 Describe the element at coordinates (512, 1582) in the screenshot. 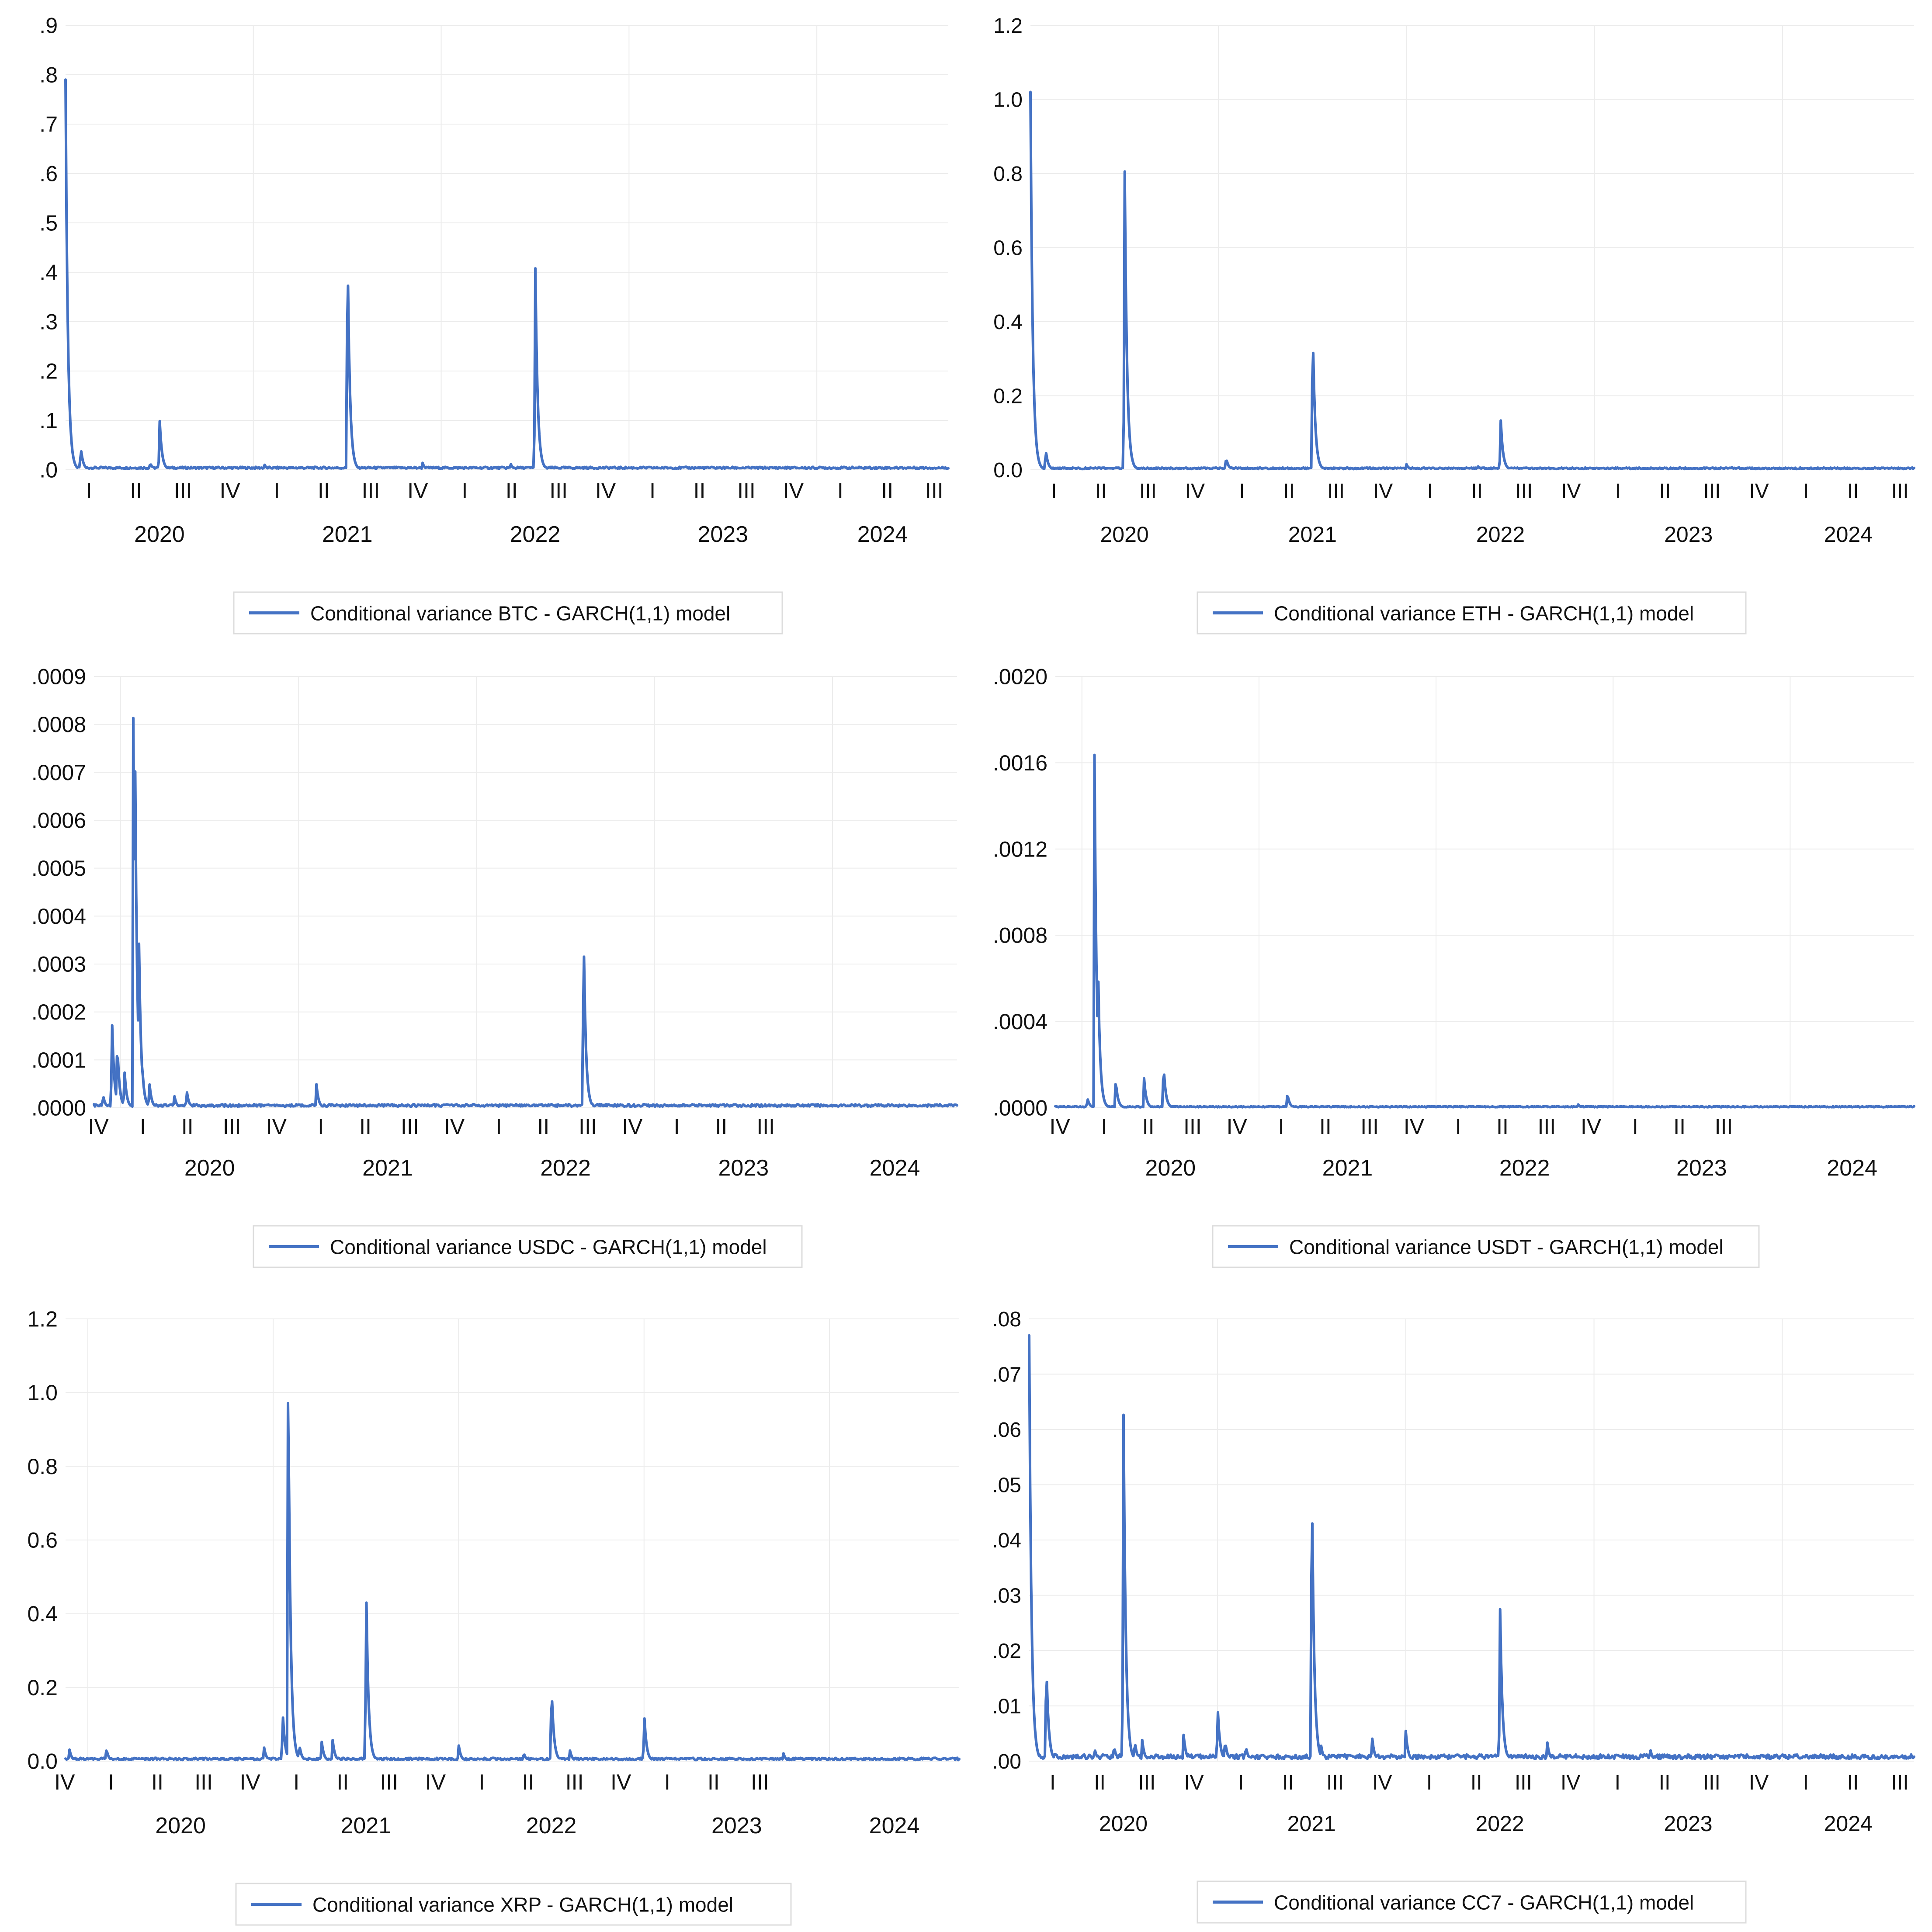

I see `series-line-xrp` at that location.